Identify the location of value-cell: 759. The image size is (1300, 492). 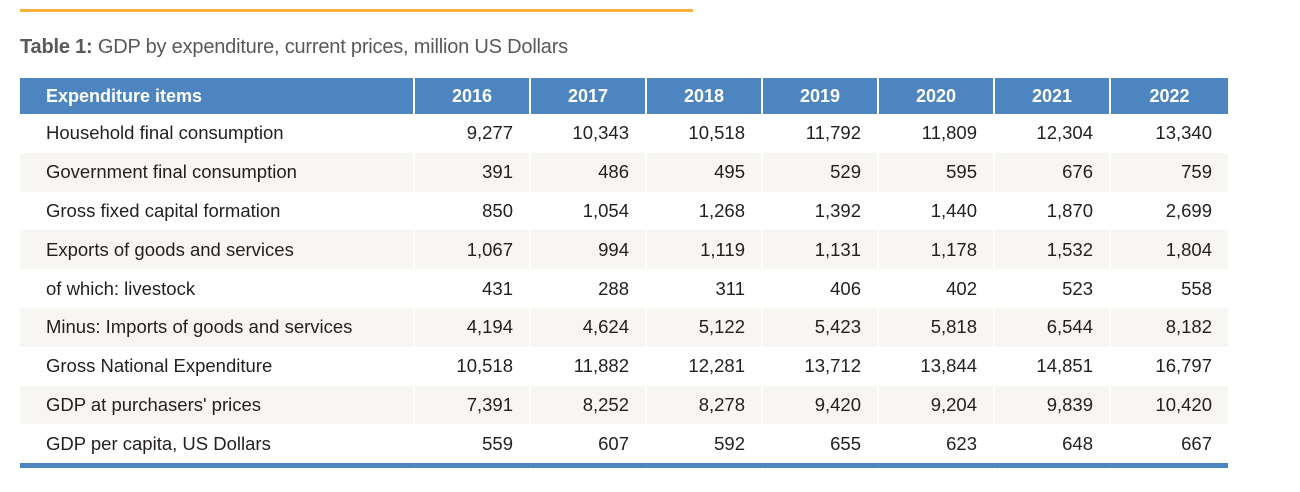
(1168, 172).